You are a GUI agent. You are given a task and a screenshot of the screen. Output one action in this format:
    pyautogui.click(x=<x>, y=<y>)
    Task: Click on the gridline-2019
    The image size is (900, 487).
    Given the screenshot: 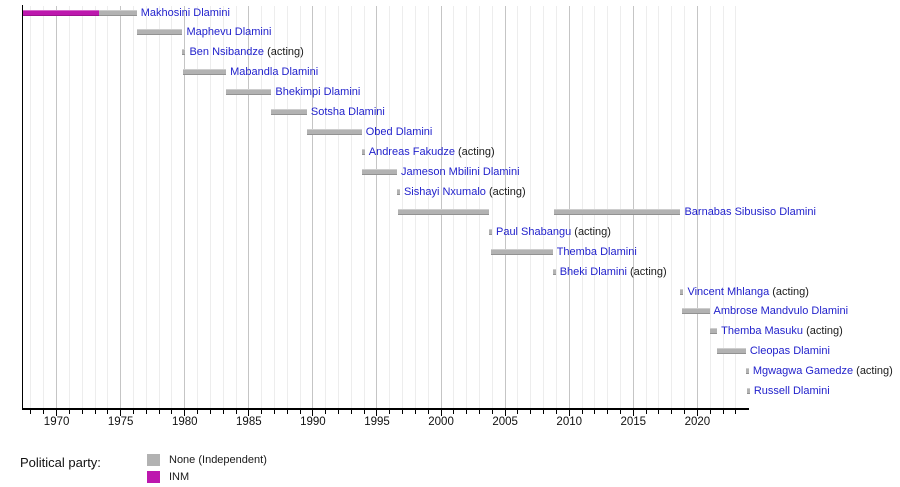 What is the action you would take?
    pyautogui.click(x=685, y=207)
    